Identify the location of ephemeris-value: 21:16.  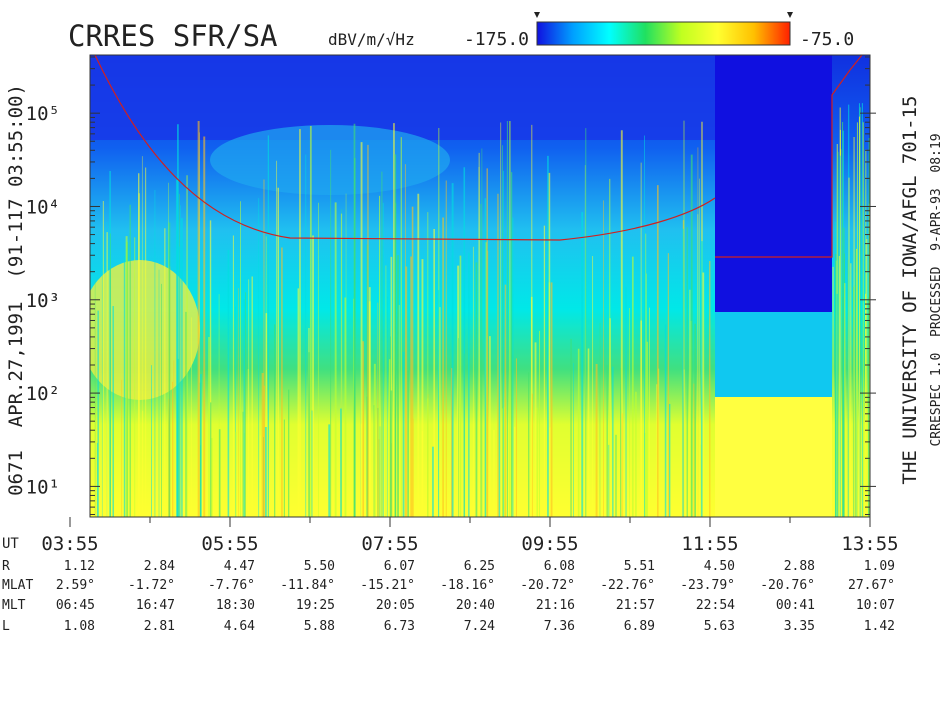
(555, 605).